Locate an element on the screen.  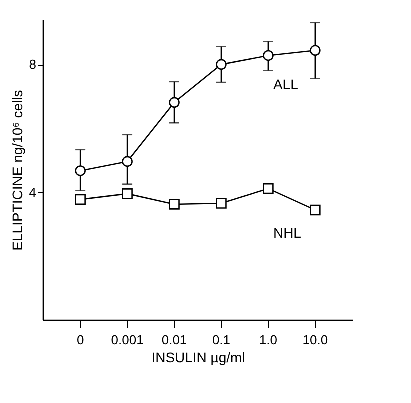
x-tick-label: 0.001 is located at coordinates (127, 340).